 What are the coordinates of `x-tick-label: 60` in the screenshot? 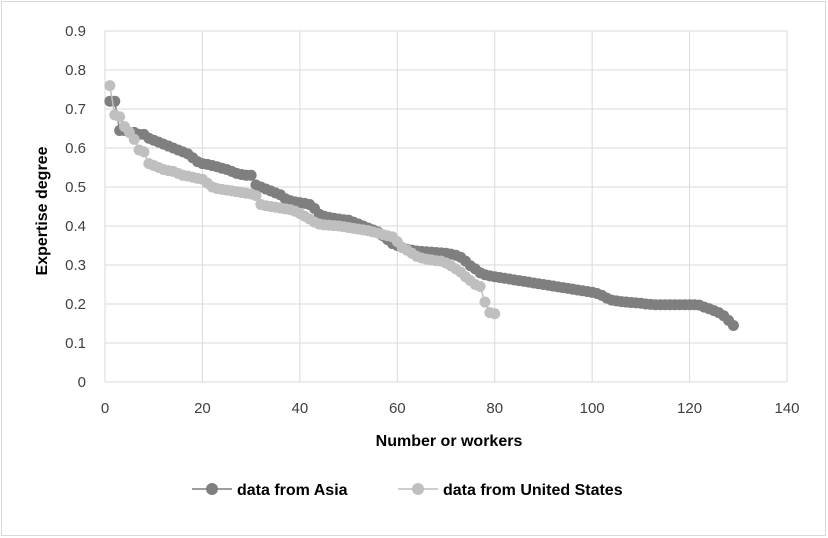 It's located at (397, 408).